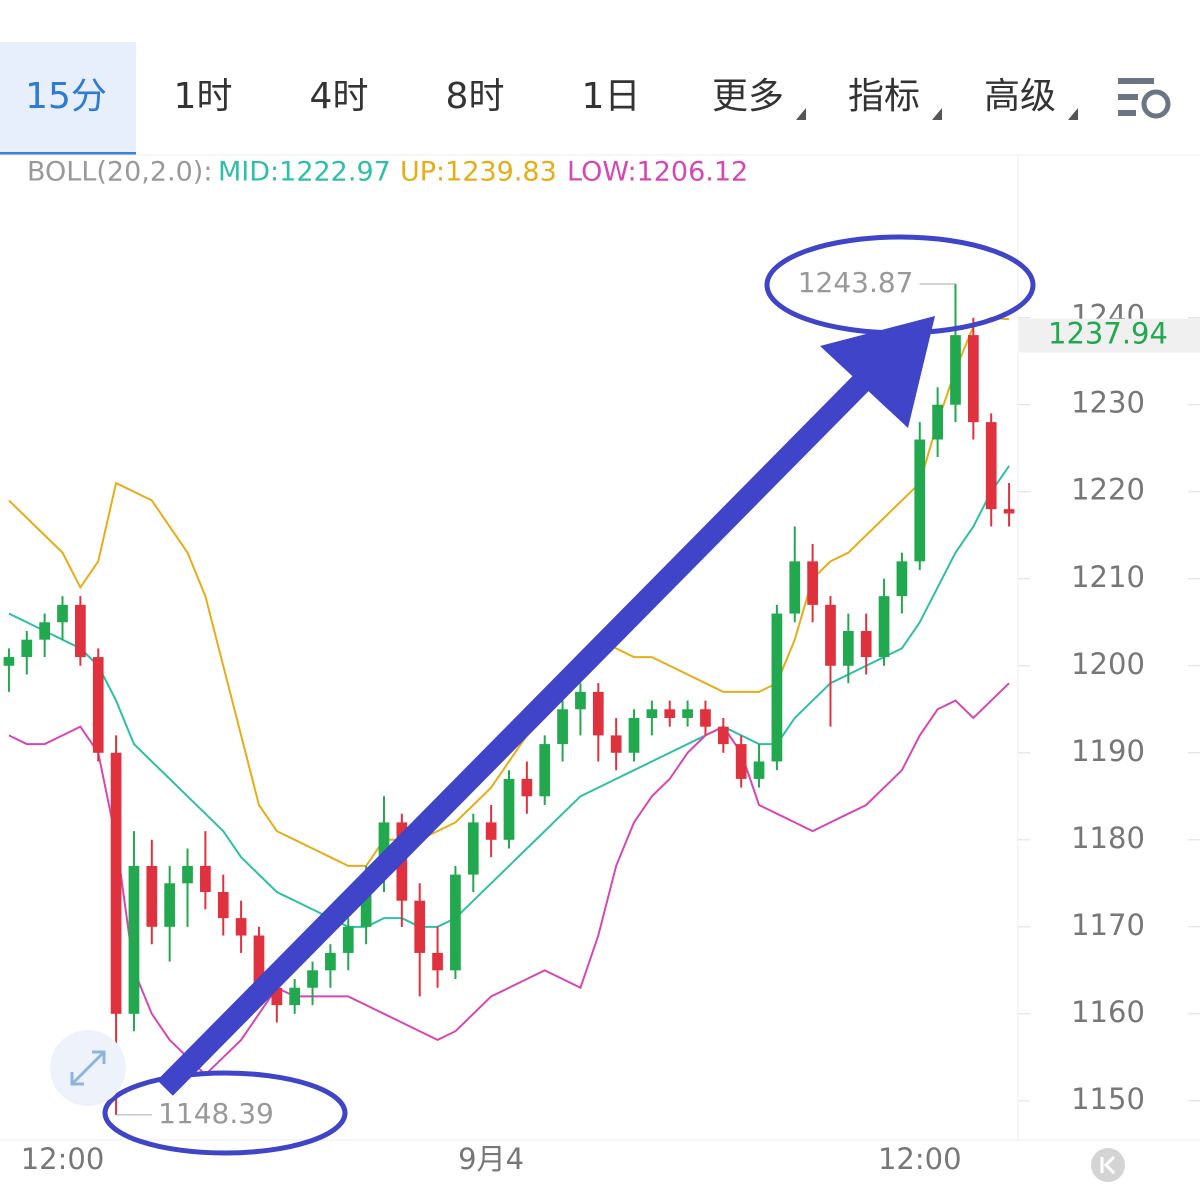  Describe the element at coordinates (657, 172) in the screenshot. I see `legend-entry: LOW:1206.12` at that location.